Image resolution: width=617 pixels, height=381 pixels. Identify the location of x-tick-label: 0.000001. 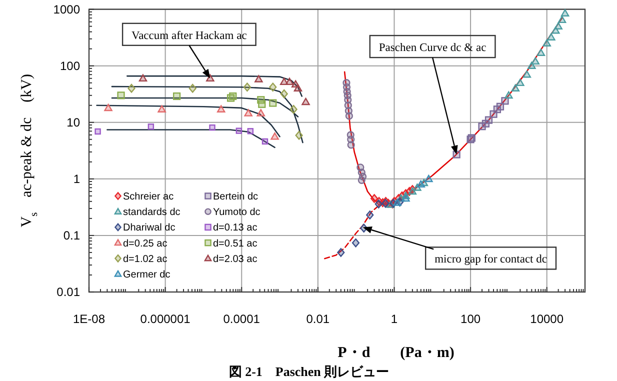
(165, 319).